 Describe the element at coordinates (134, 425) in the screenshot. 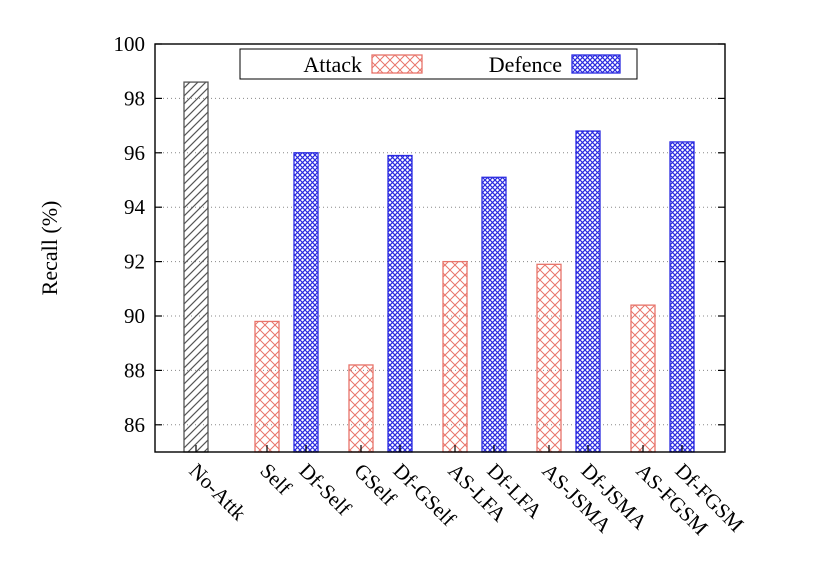

I see `y-tick-label: 86` at that location.